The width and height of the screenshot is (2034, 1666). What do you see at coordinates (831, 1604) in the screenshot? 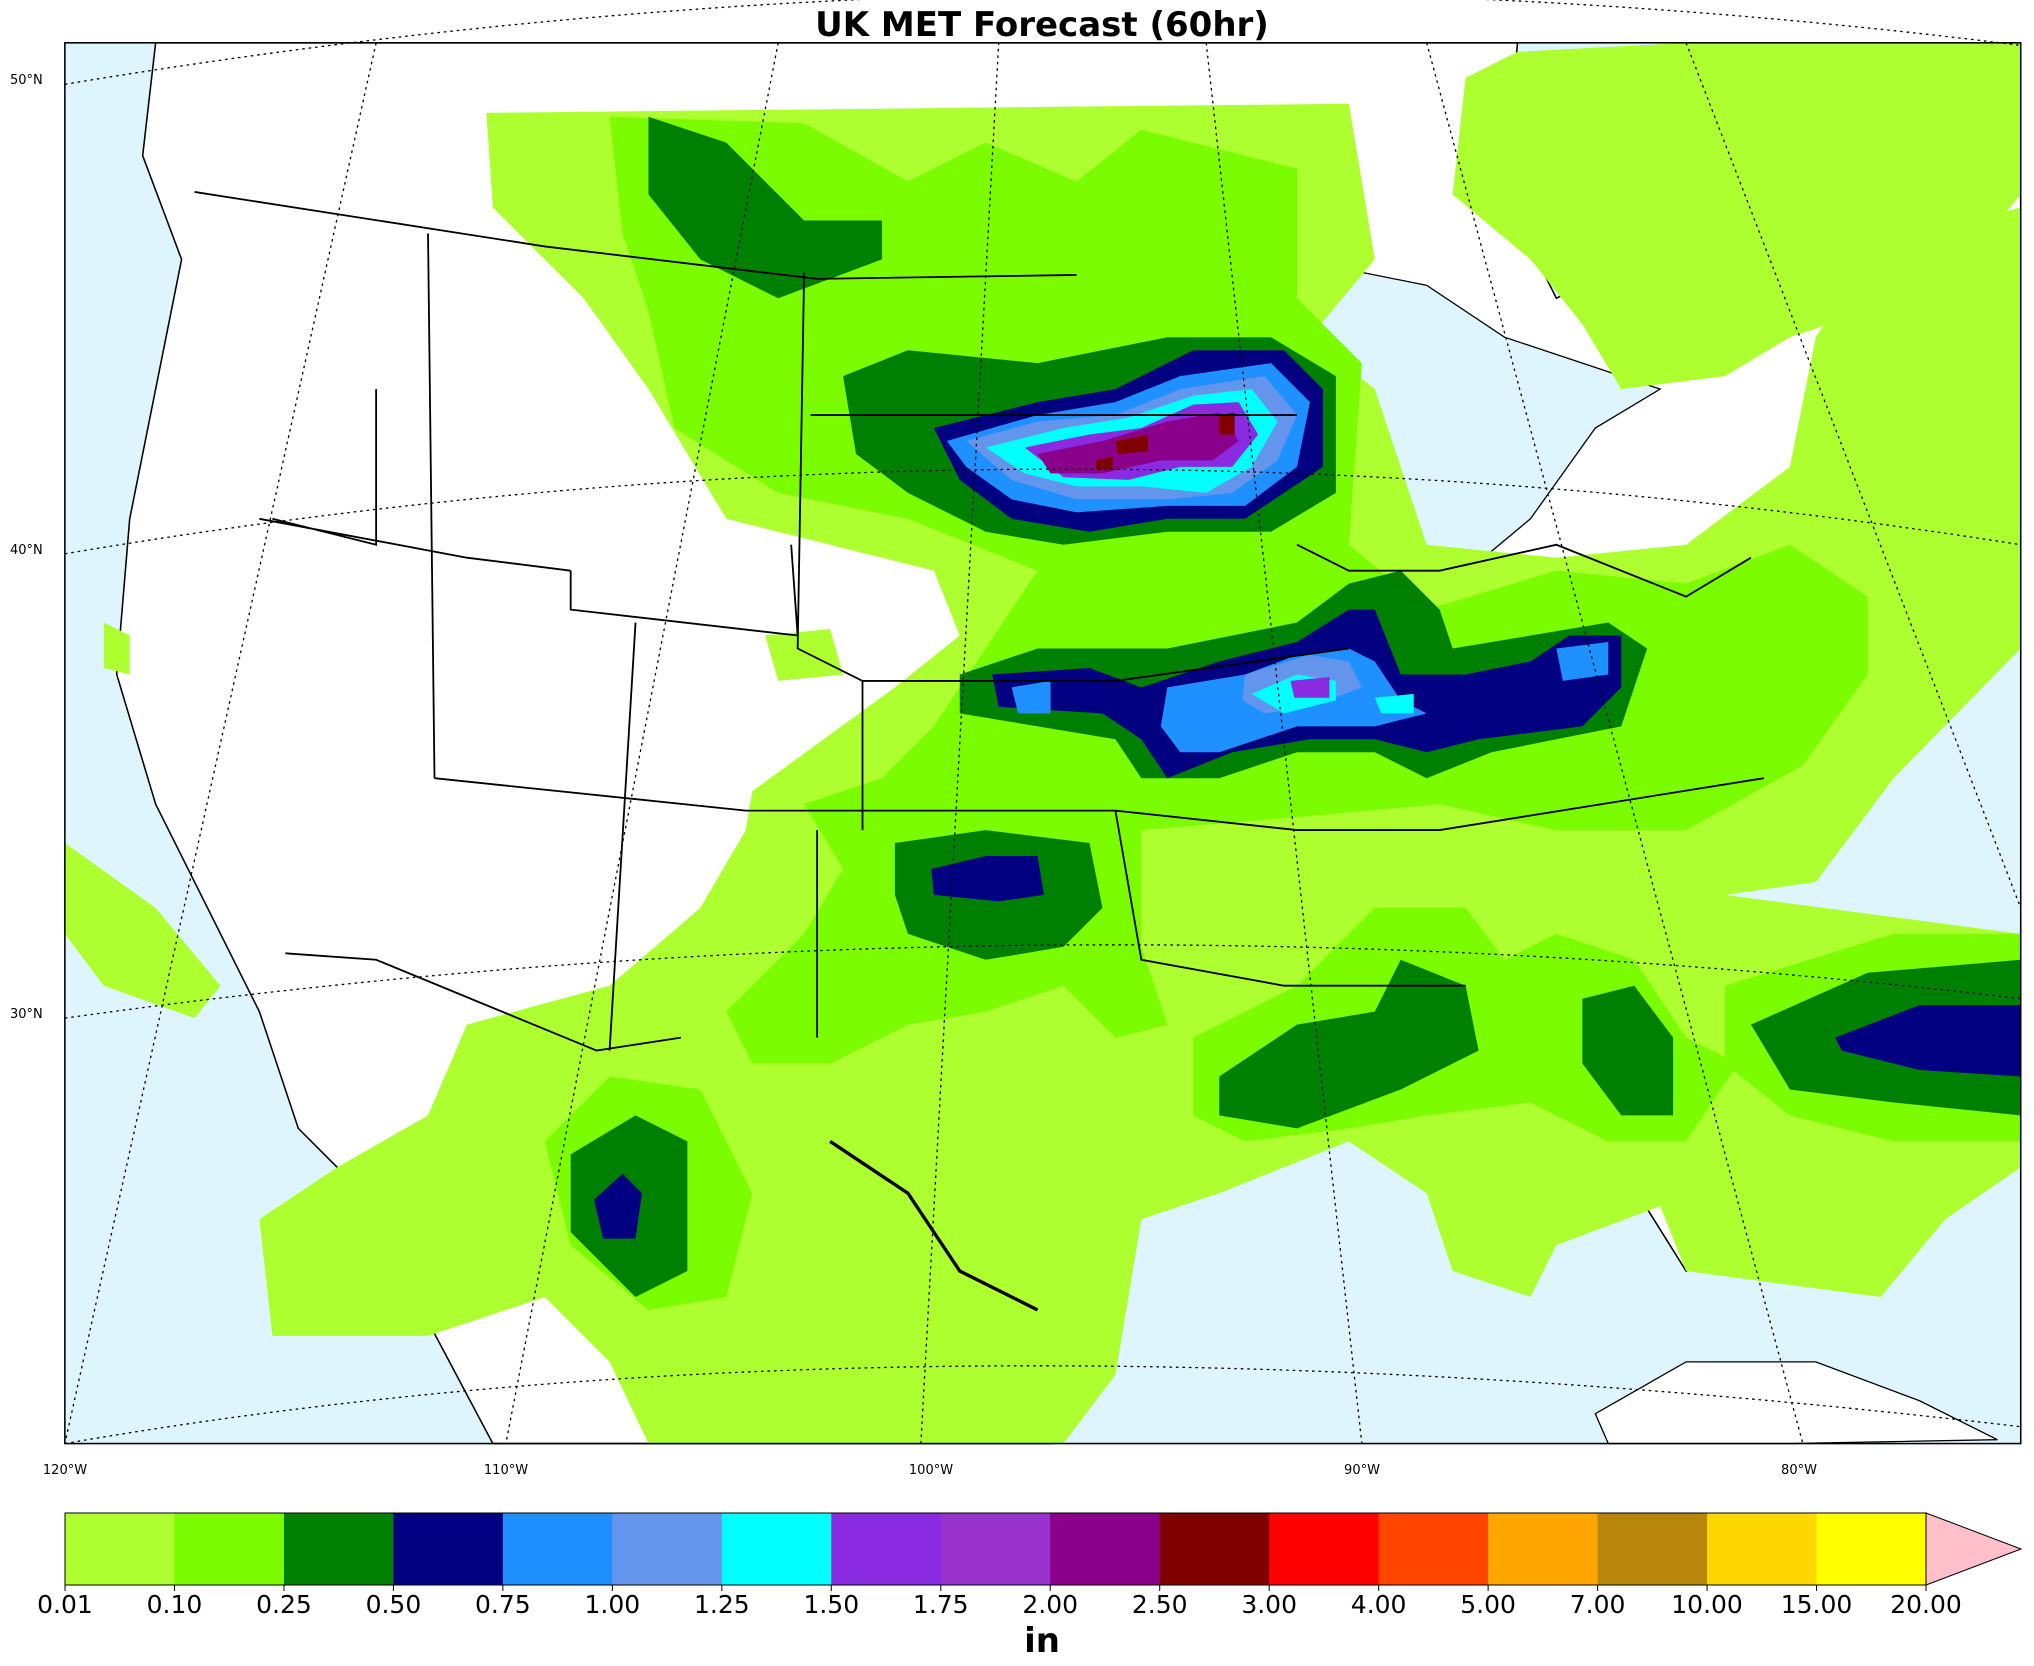
I see `colorbar-level: 1.50` at bounding box center [831, 1604].